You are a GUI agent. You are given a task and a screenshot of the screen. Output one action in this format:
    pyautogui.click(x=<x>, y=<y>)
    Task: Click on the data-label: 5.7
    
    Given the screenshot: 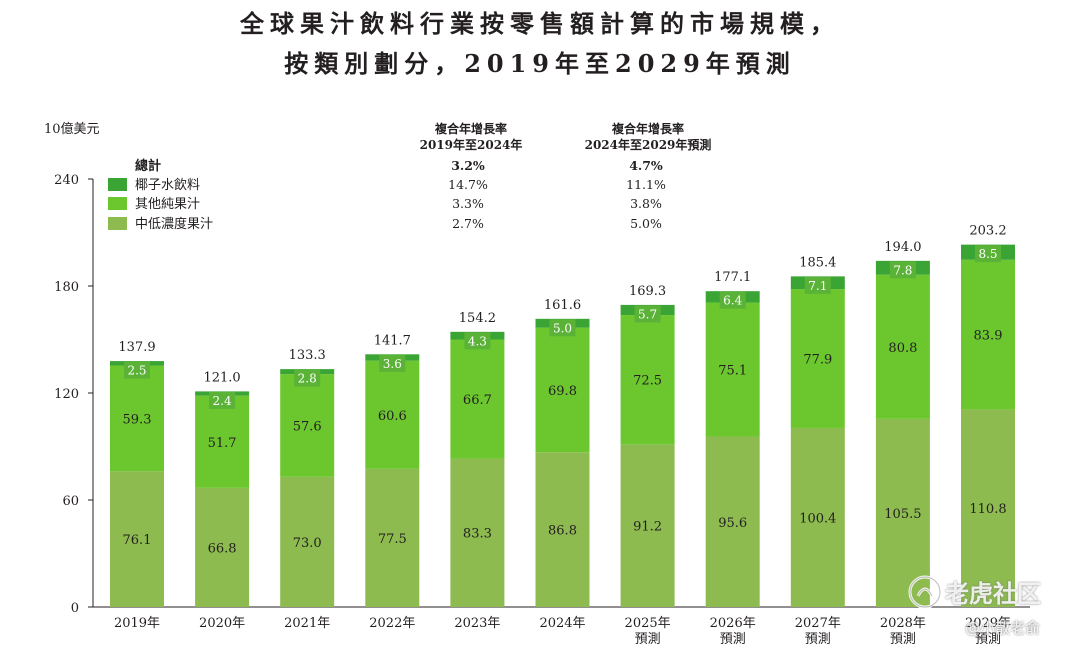 What is the action you would take?
    pyautogui.click(x=647, y=314)
    